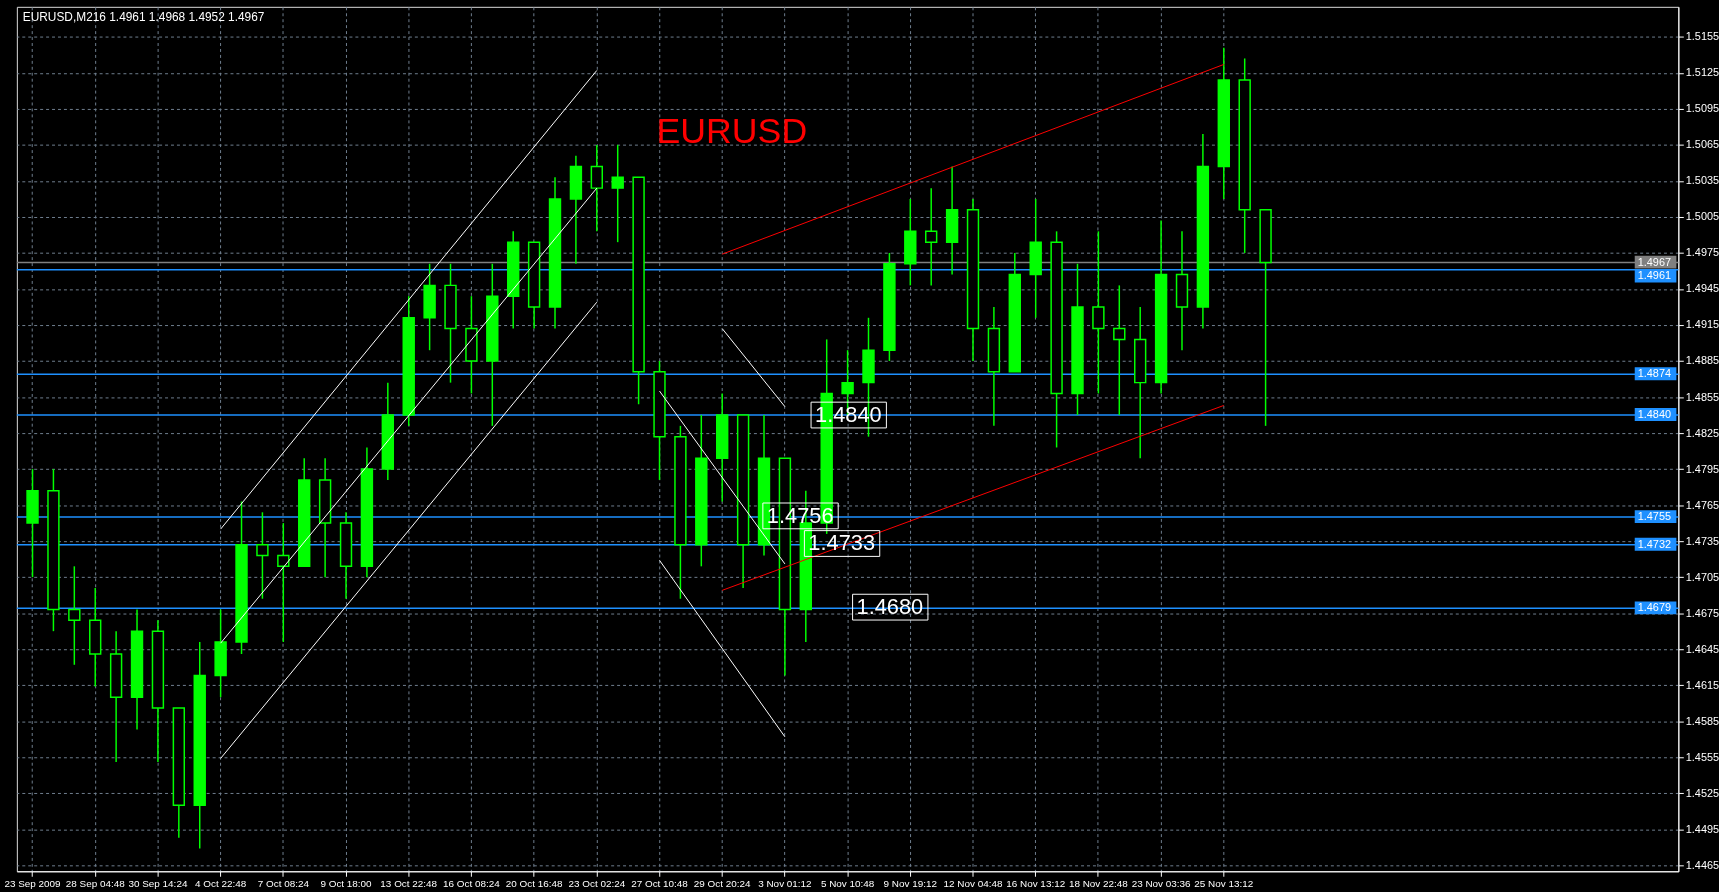 Image resolution: width=1719 pixels, height=896 pixels. What do you see at coordinates (660, 883) in the screenshot?
I see `x-tick-label: 27 Oct 10:48` at bounding box center [660, 883].